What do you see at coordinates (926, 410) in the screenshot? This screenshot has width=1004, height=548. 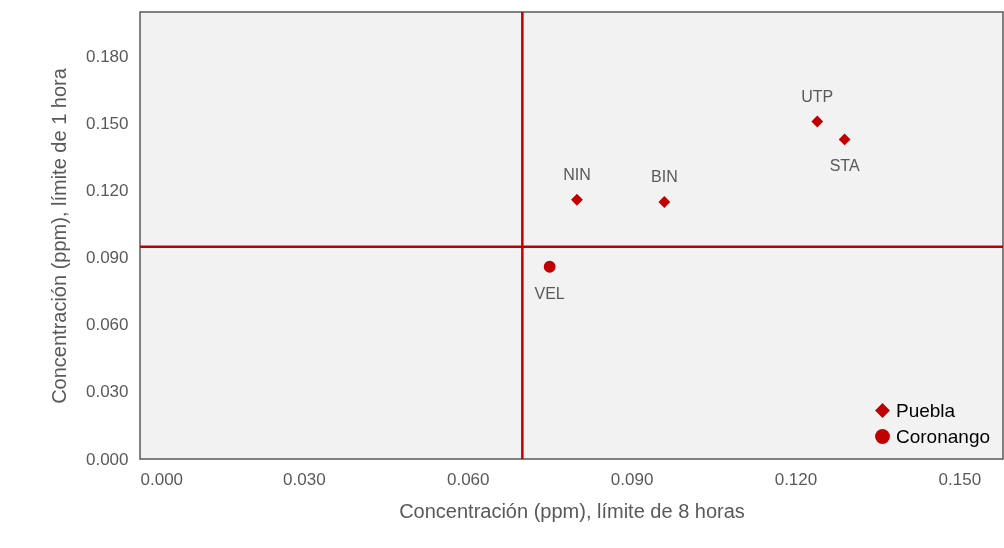 I see `legend-label: Puebla` at bounding box center [926, 410].